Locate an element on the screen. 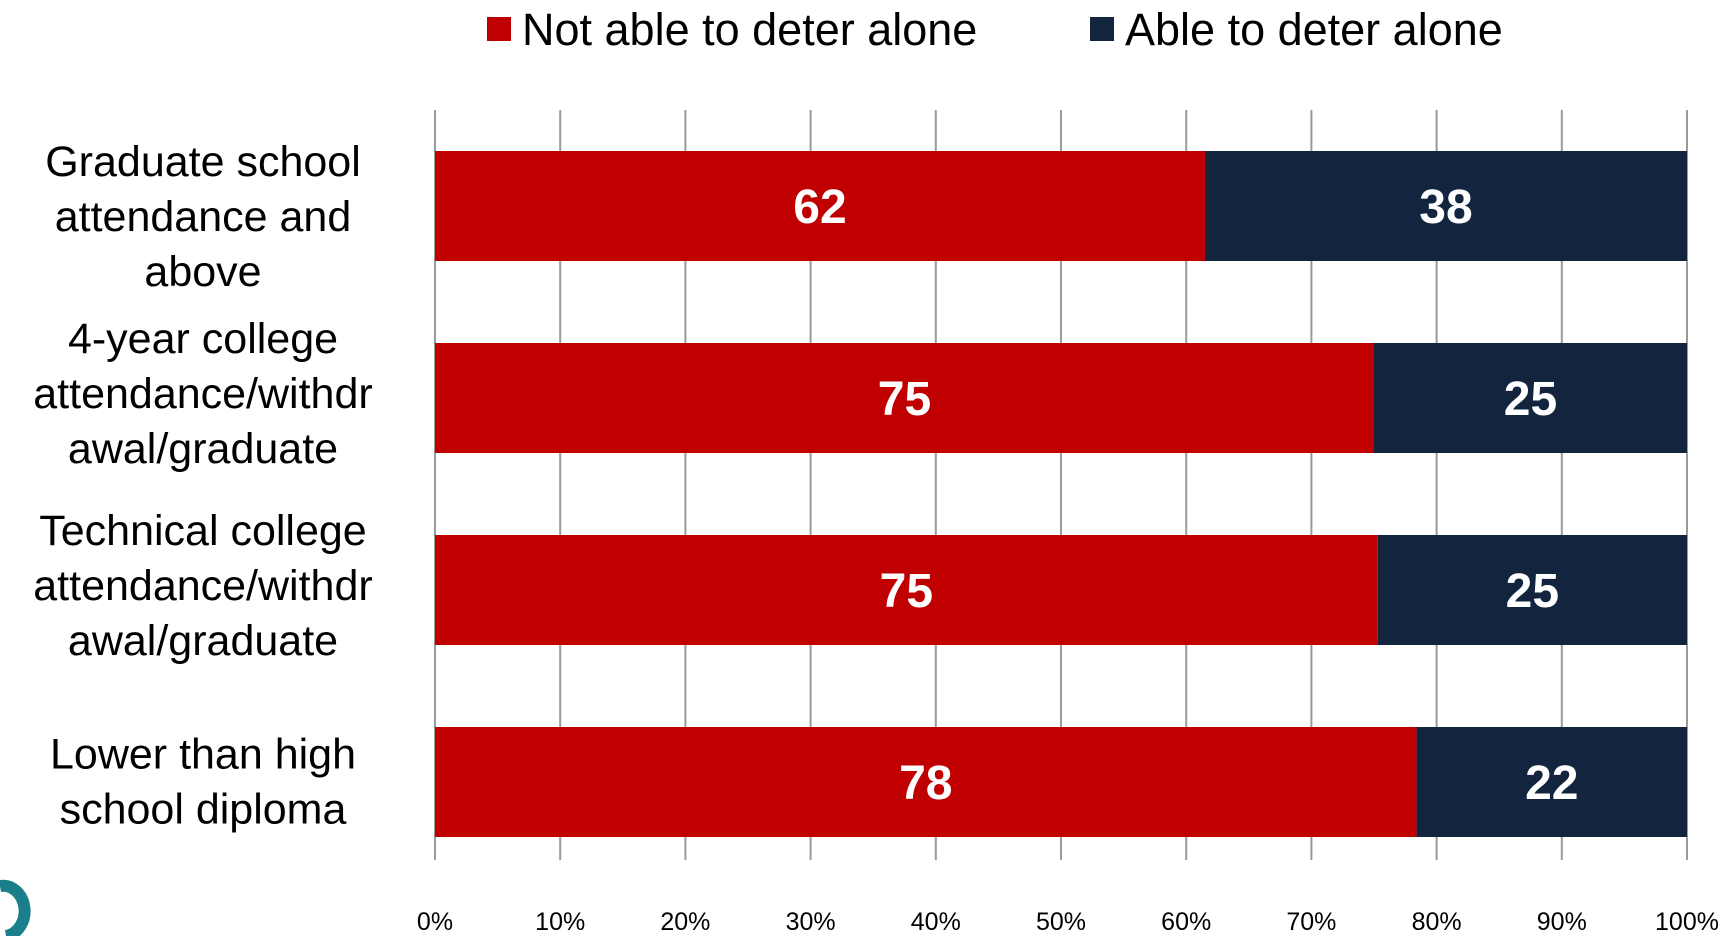 The image size is (1721, 936). logo-fragment is located at coordinates (15, 907).